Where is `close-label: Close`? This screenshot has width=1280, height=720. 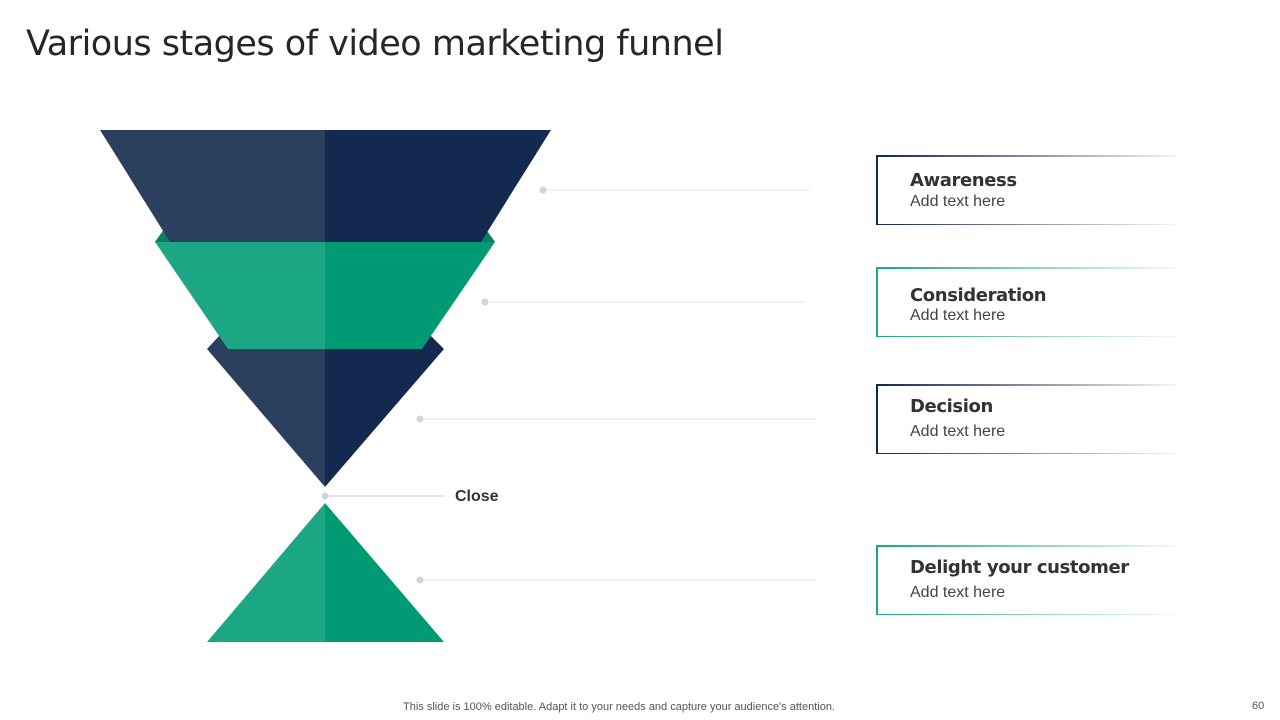 close-label: Close is located at coordinates (477, 496).